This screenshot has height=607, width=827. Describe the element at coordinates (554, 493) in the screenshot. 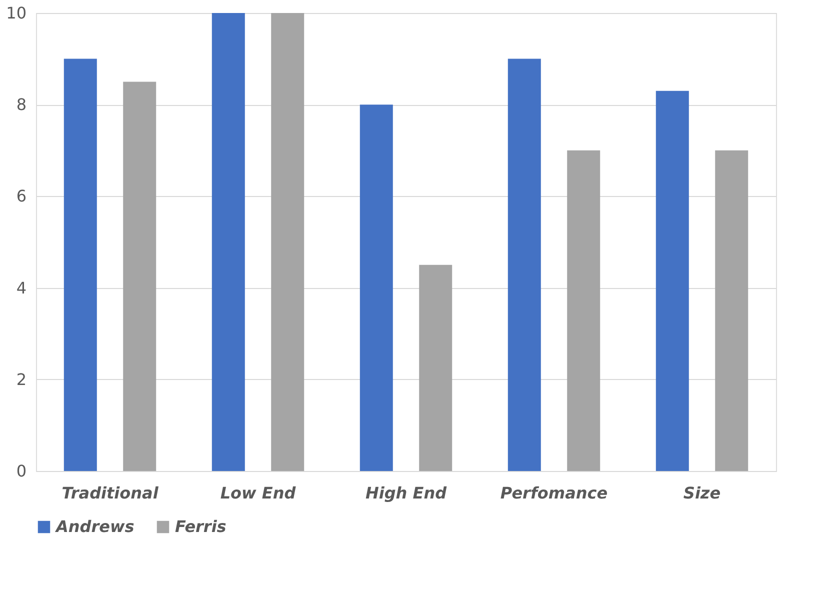

I see `x-tick-label: Perfomance` at that location.